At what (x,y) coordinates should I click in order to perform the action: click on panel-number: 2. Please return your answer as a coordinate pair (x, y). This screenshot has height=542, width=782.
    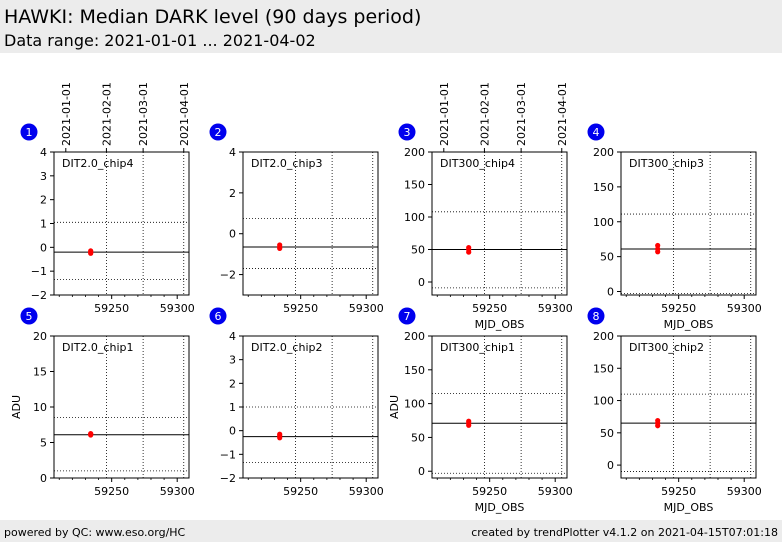
    Looking at the image, I should click on (218, 132).